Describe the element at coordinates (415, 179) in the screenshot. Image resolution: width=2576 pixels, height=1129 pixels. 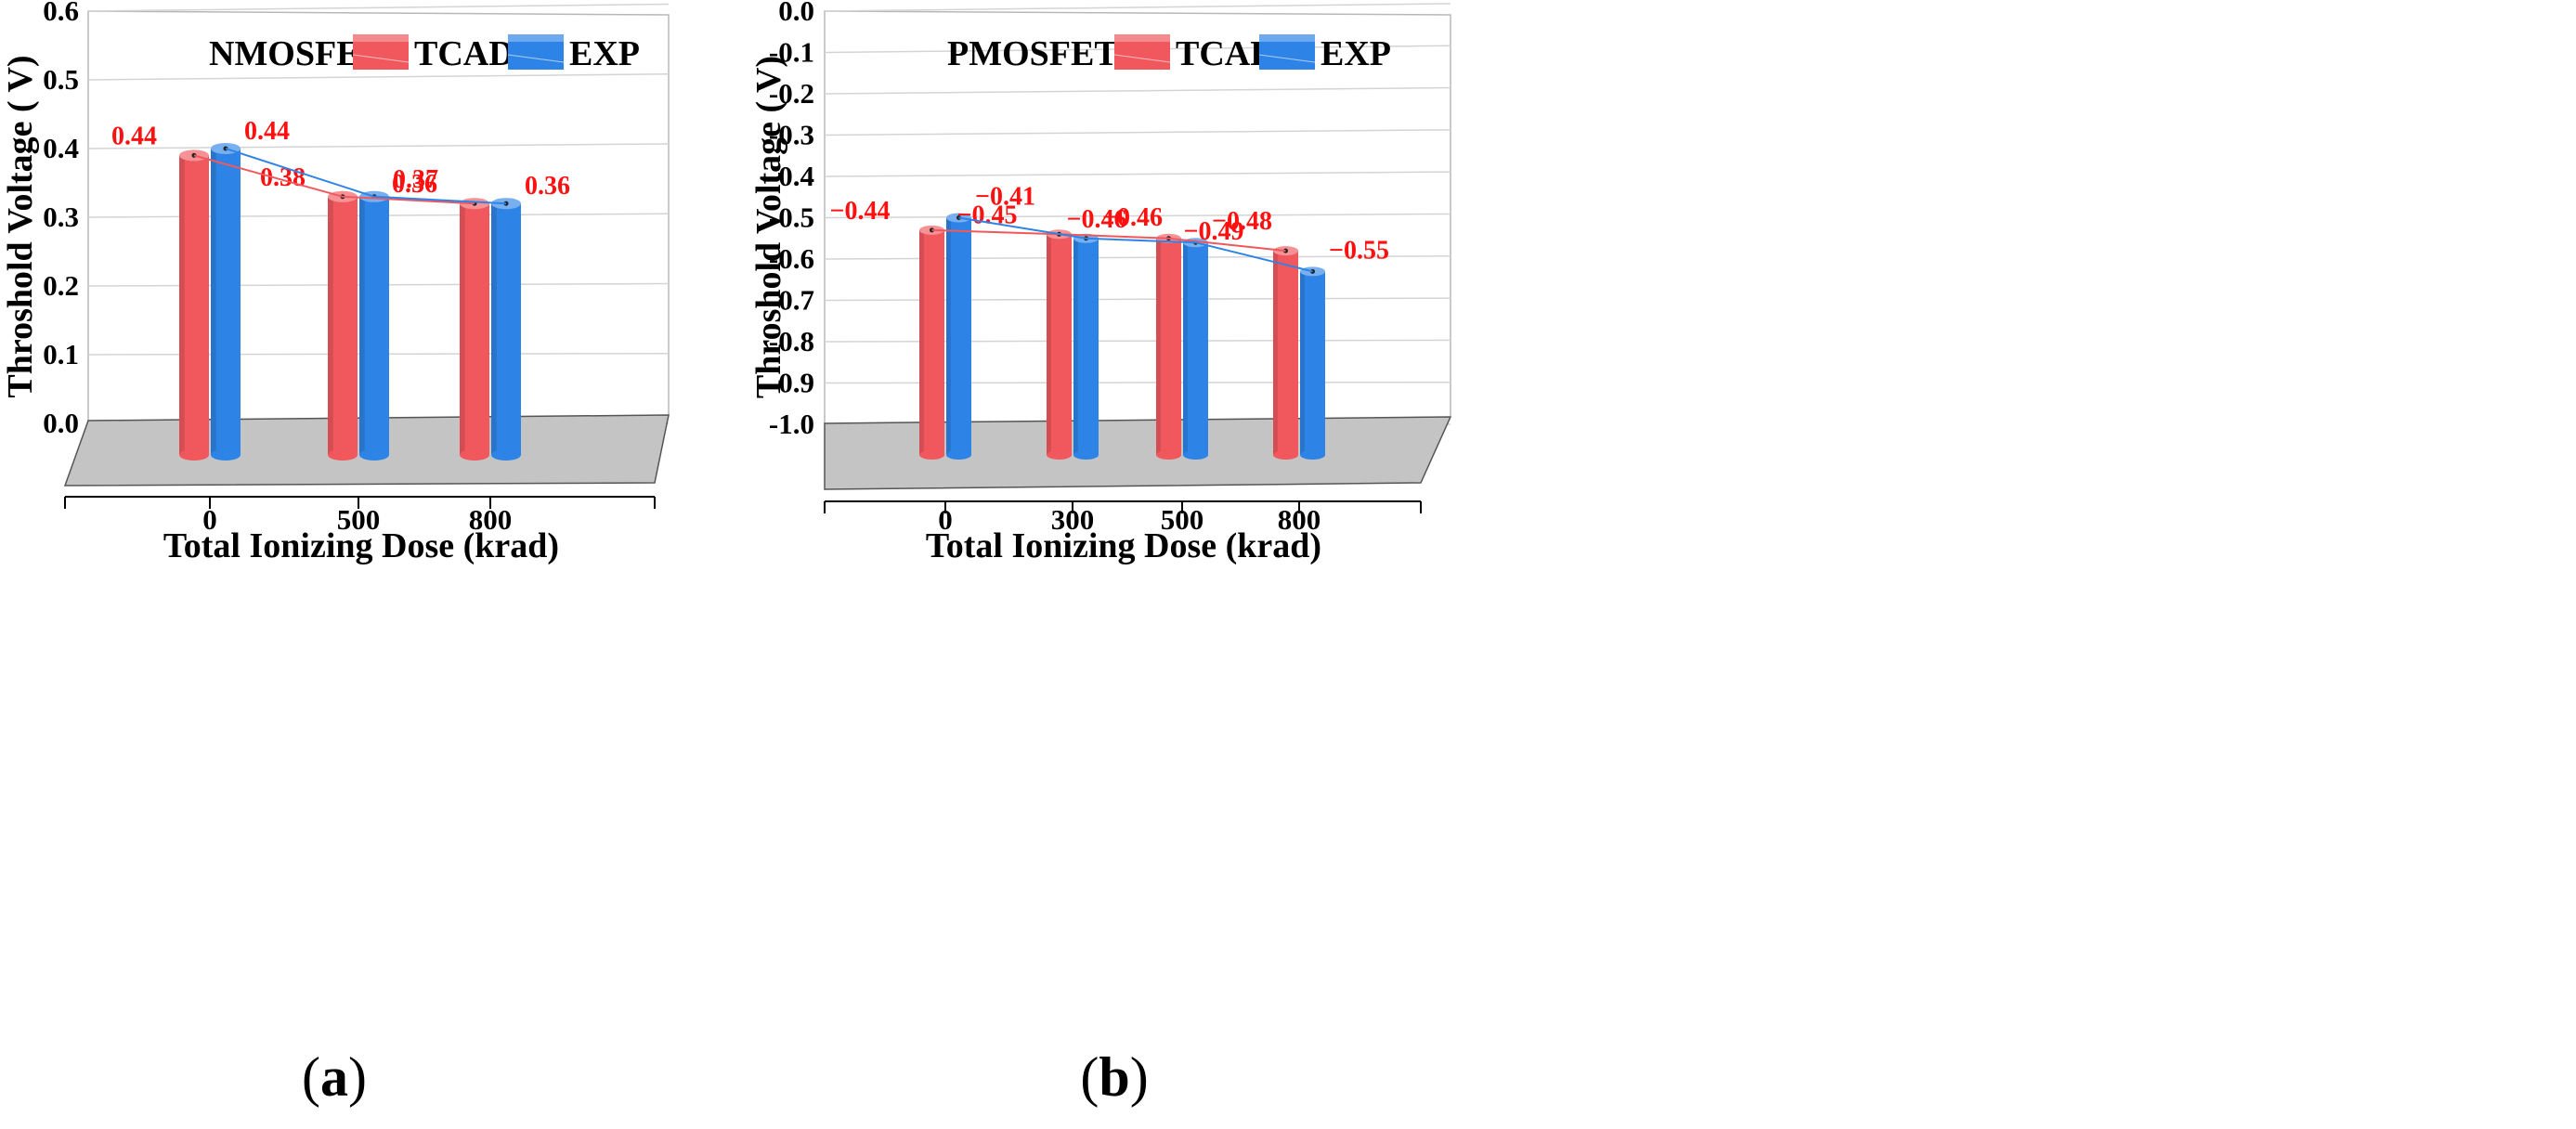
I see `data-label: 0.37` at that location.